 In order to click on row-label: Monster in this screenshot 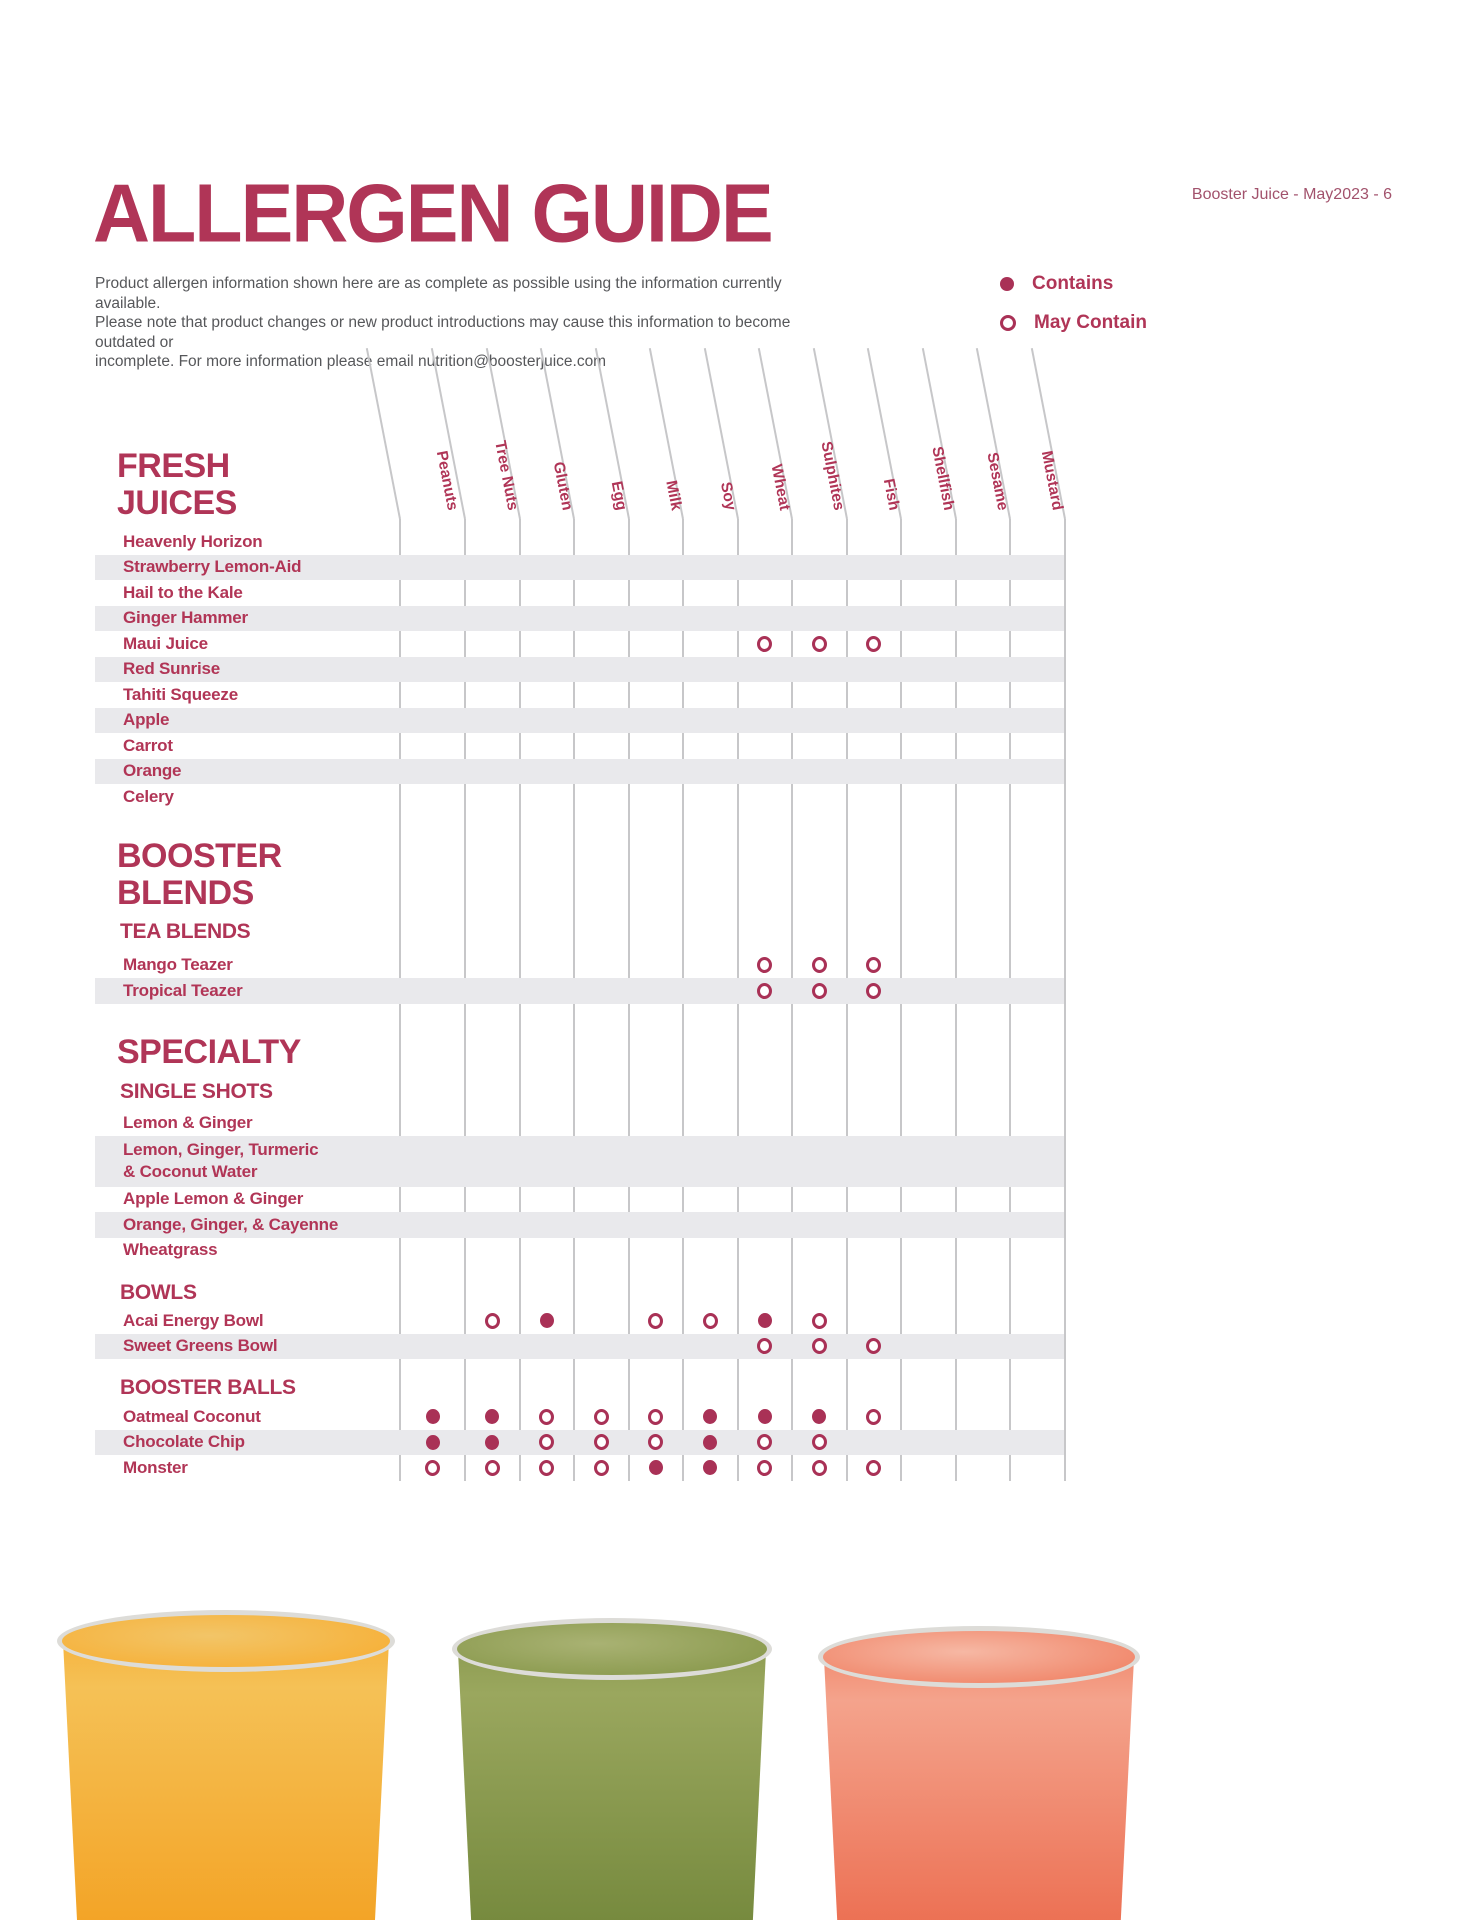, I will do `click(155, 1468)`.